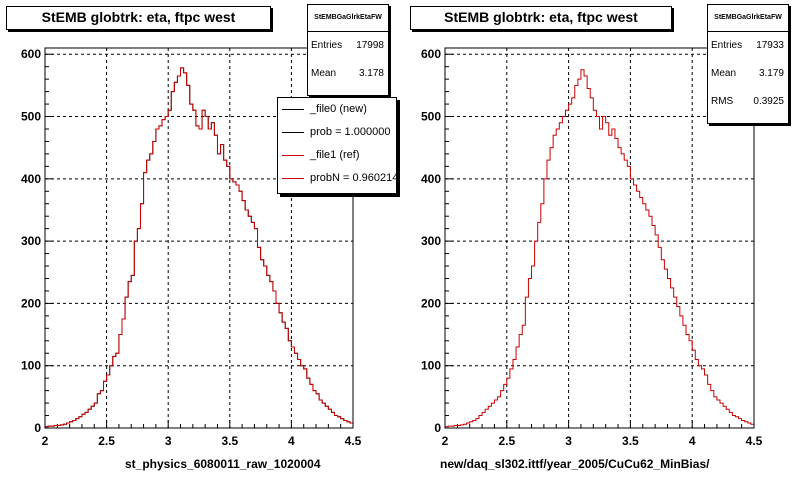 Image resolution: width=800 pixels, height=480 pixels. I want to click on stats-row-entries: Entries 17933, so click(748, 46).